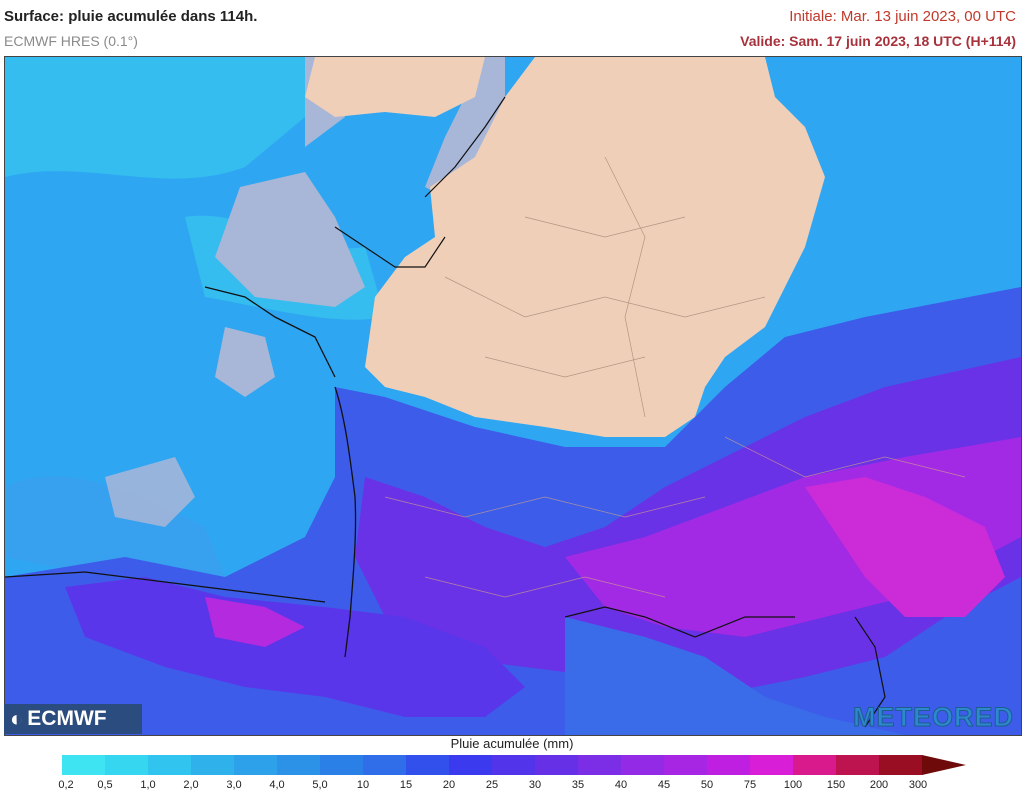 The image size is (1024, 795). What do you see at coordinates (870, 672) in the screenshot?
I see `coastline-corsica` at bounding box center [870, 672].